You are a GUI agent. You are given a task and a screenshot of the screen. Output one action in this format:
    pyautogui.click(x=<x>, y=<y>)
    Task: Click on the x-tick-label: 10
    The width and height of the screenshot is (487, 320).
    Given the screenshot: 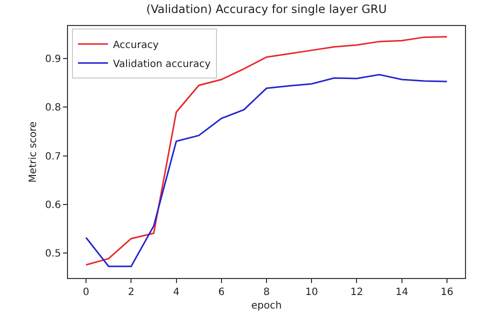 What is the action you would take?
    pyautogui.click(x=311, y=292)
    